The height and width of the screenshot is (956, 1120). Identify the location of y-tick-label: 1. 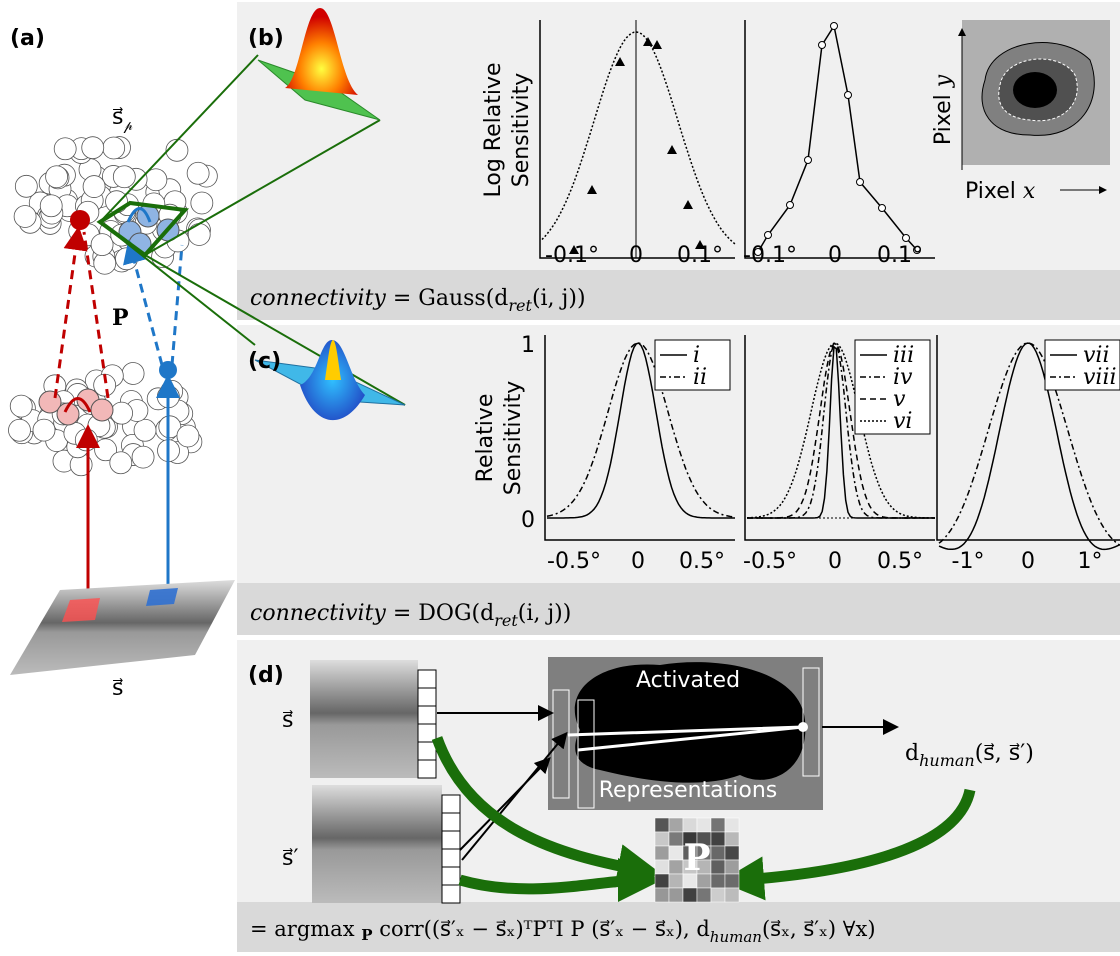
(528, 345).